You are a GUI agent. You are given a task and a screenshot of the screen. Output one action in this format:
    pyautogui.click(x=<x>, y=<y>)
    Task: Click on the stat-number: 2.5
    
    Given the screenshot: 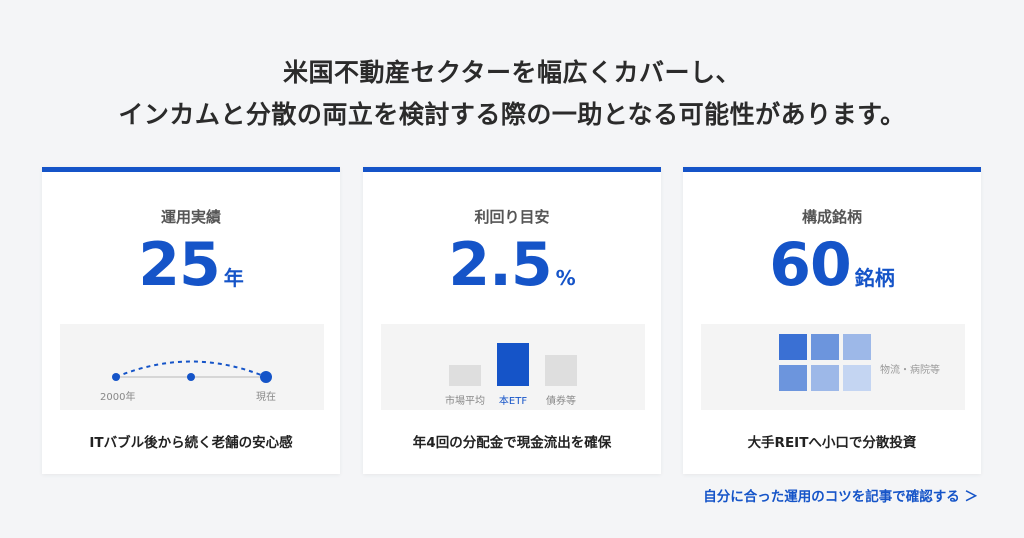 What is the action you would take?
    pyautogui.click(x=500, y=265)
    